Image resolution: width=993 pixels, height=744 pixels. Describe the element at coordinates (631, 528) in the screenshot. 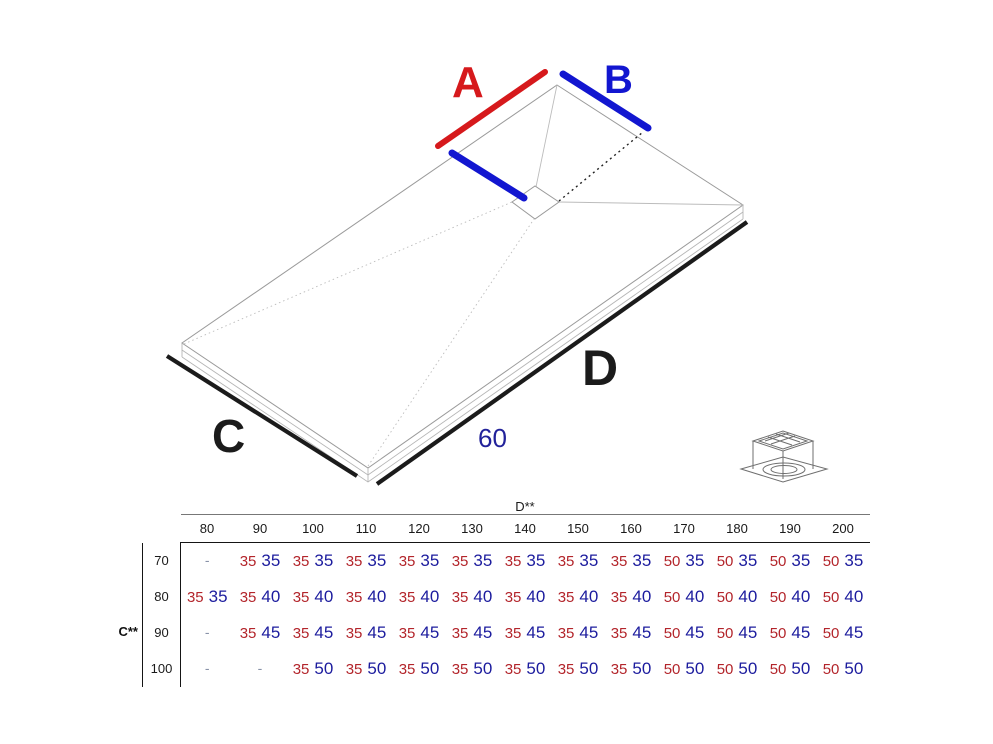

I see `col-header: 160` at that location.